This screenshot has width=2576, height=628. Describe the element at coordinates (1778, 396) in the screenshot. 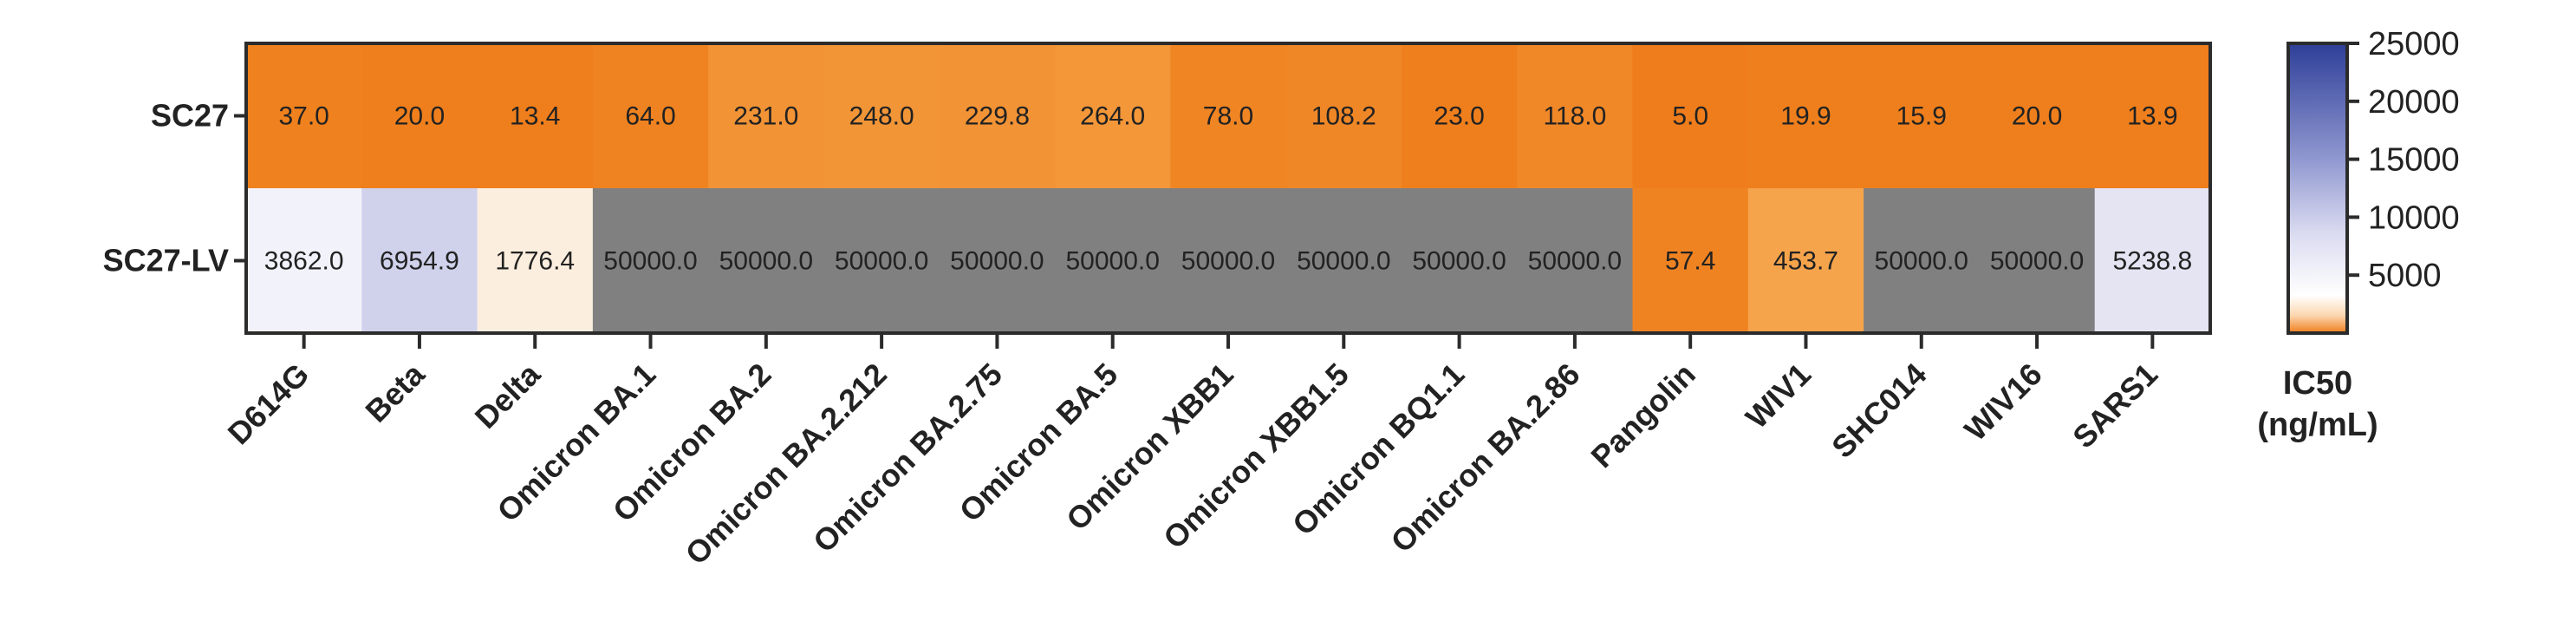

I see `column-label: WIV1` at that location.